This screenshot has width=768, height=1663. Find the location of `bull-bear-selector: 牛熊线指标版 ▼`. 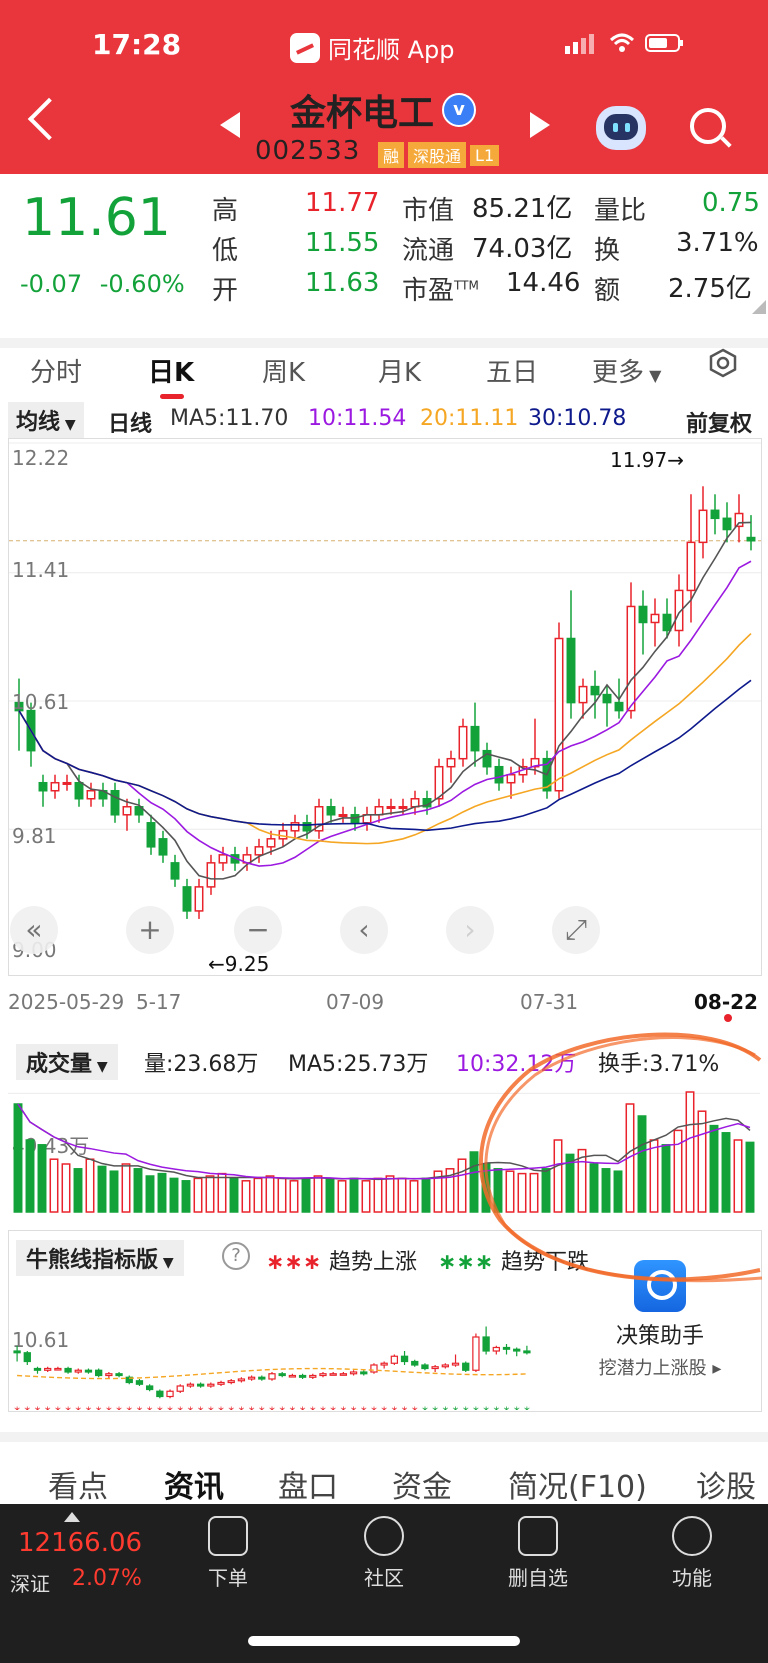

bull-bear-selector: 牛熊线指标版 ▼ is located at coordinates (100, 1258).